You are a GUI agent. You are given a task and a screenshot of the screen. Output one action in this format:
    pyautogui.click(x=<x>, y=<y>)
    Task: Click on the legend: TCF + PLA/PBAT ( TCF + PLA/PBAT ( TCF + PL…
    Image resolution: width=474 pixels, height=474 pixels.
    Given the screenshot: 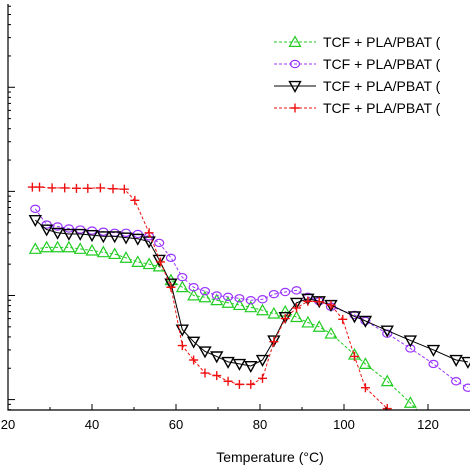 What is the action you would take?
    pyautogui.click(x=357, y=75)
    